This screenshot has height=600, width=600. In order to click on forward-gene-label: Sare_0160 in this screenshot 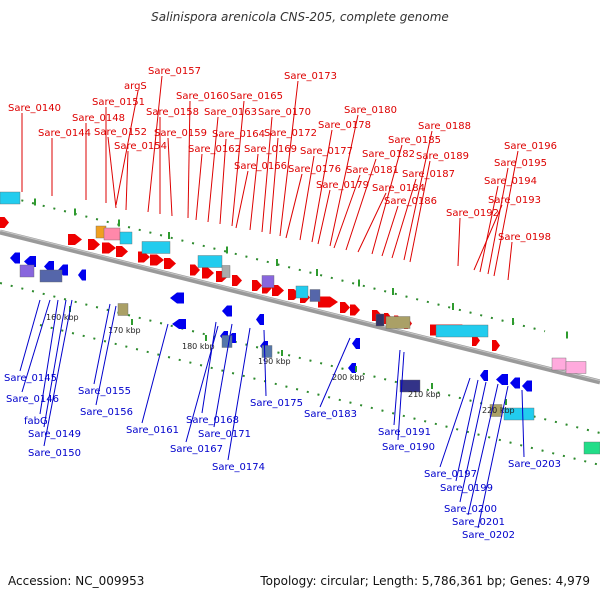, I will do `click(202, 96)`.